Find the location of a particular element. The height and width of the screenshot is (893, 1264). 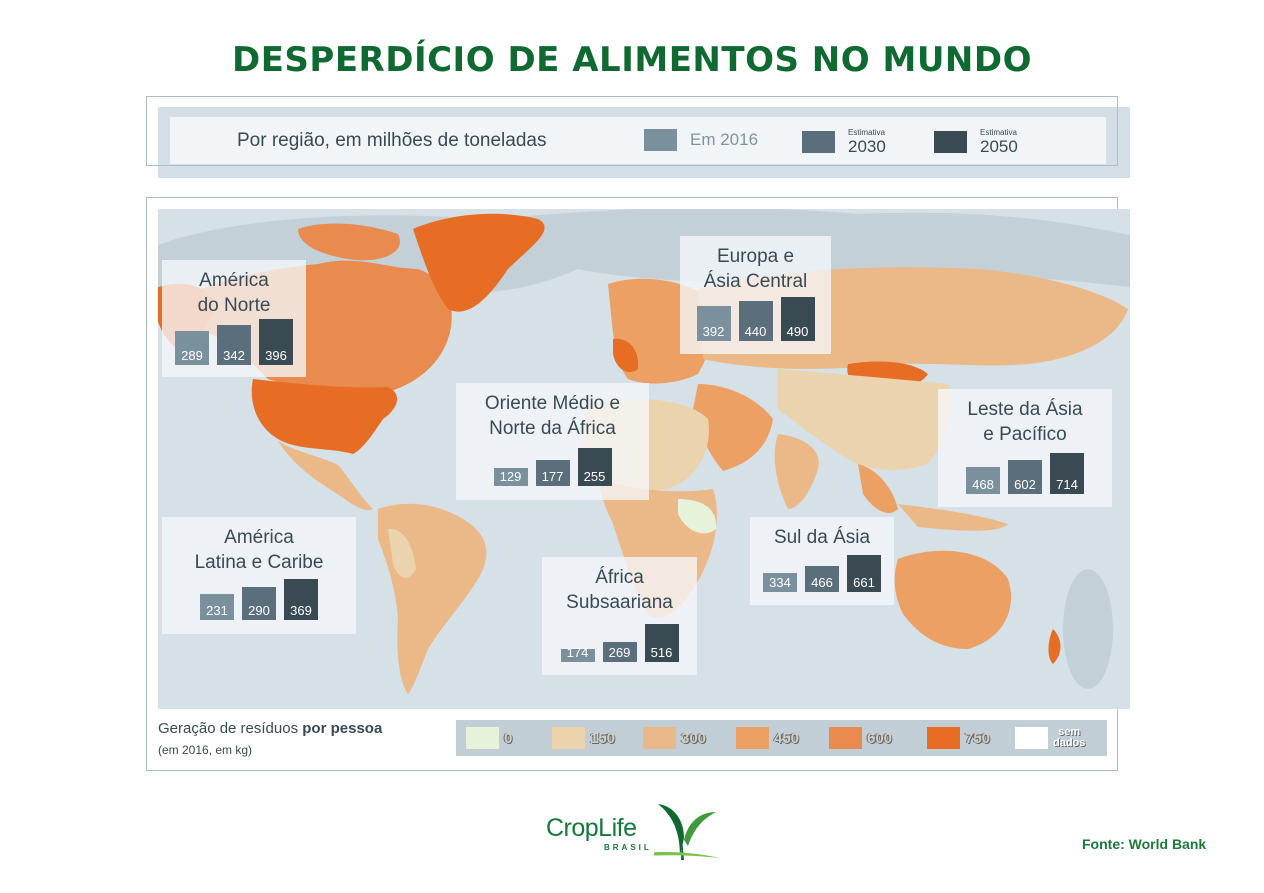

scale-item-450: 450 is located at coordinates (767, 738).